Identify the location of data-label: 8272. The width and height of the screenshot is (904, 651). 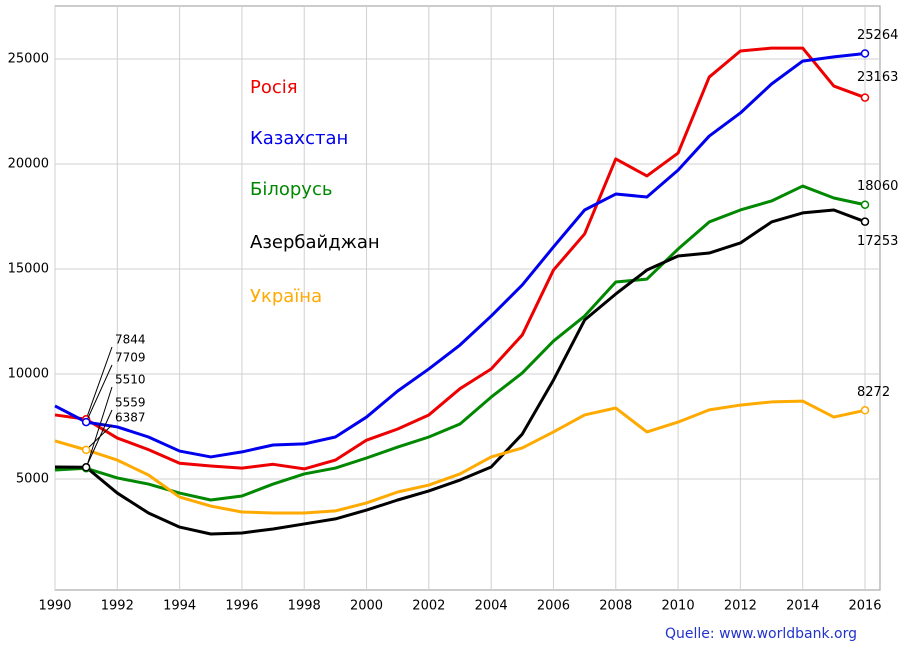
(873, 392).